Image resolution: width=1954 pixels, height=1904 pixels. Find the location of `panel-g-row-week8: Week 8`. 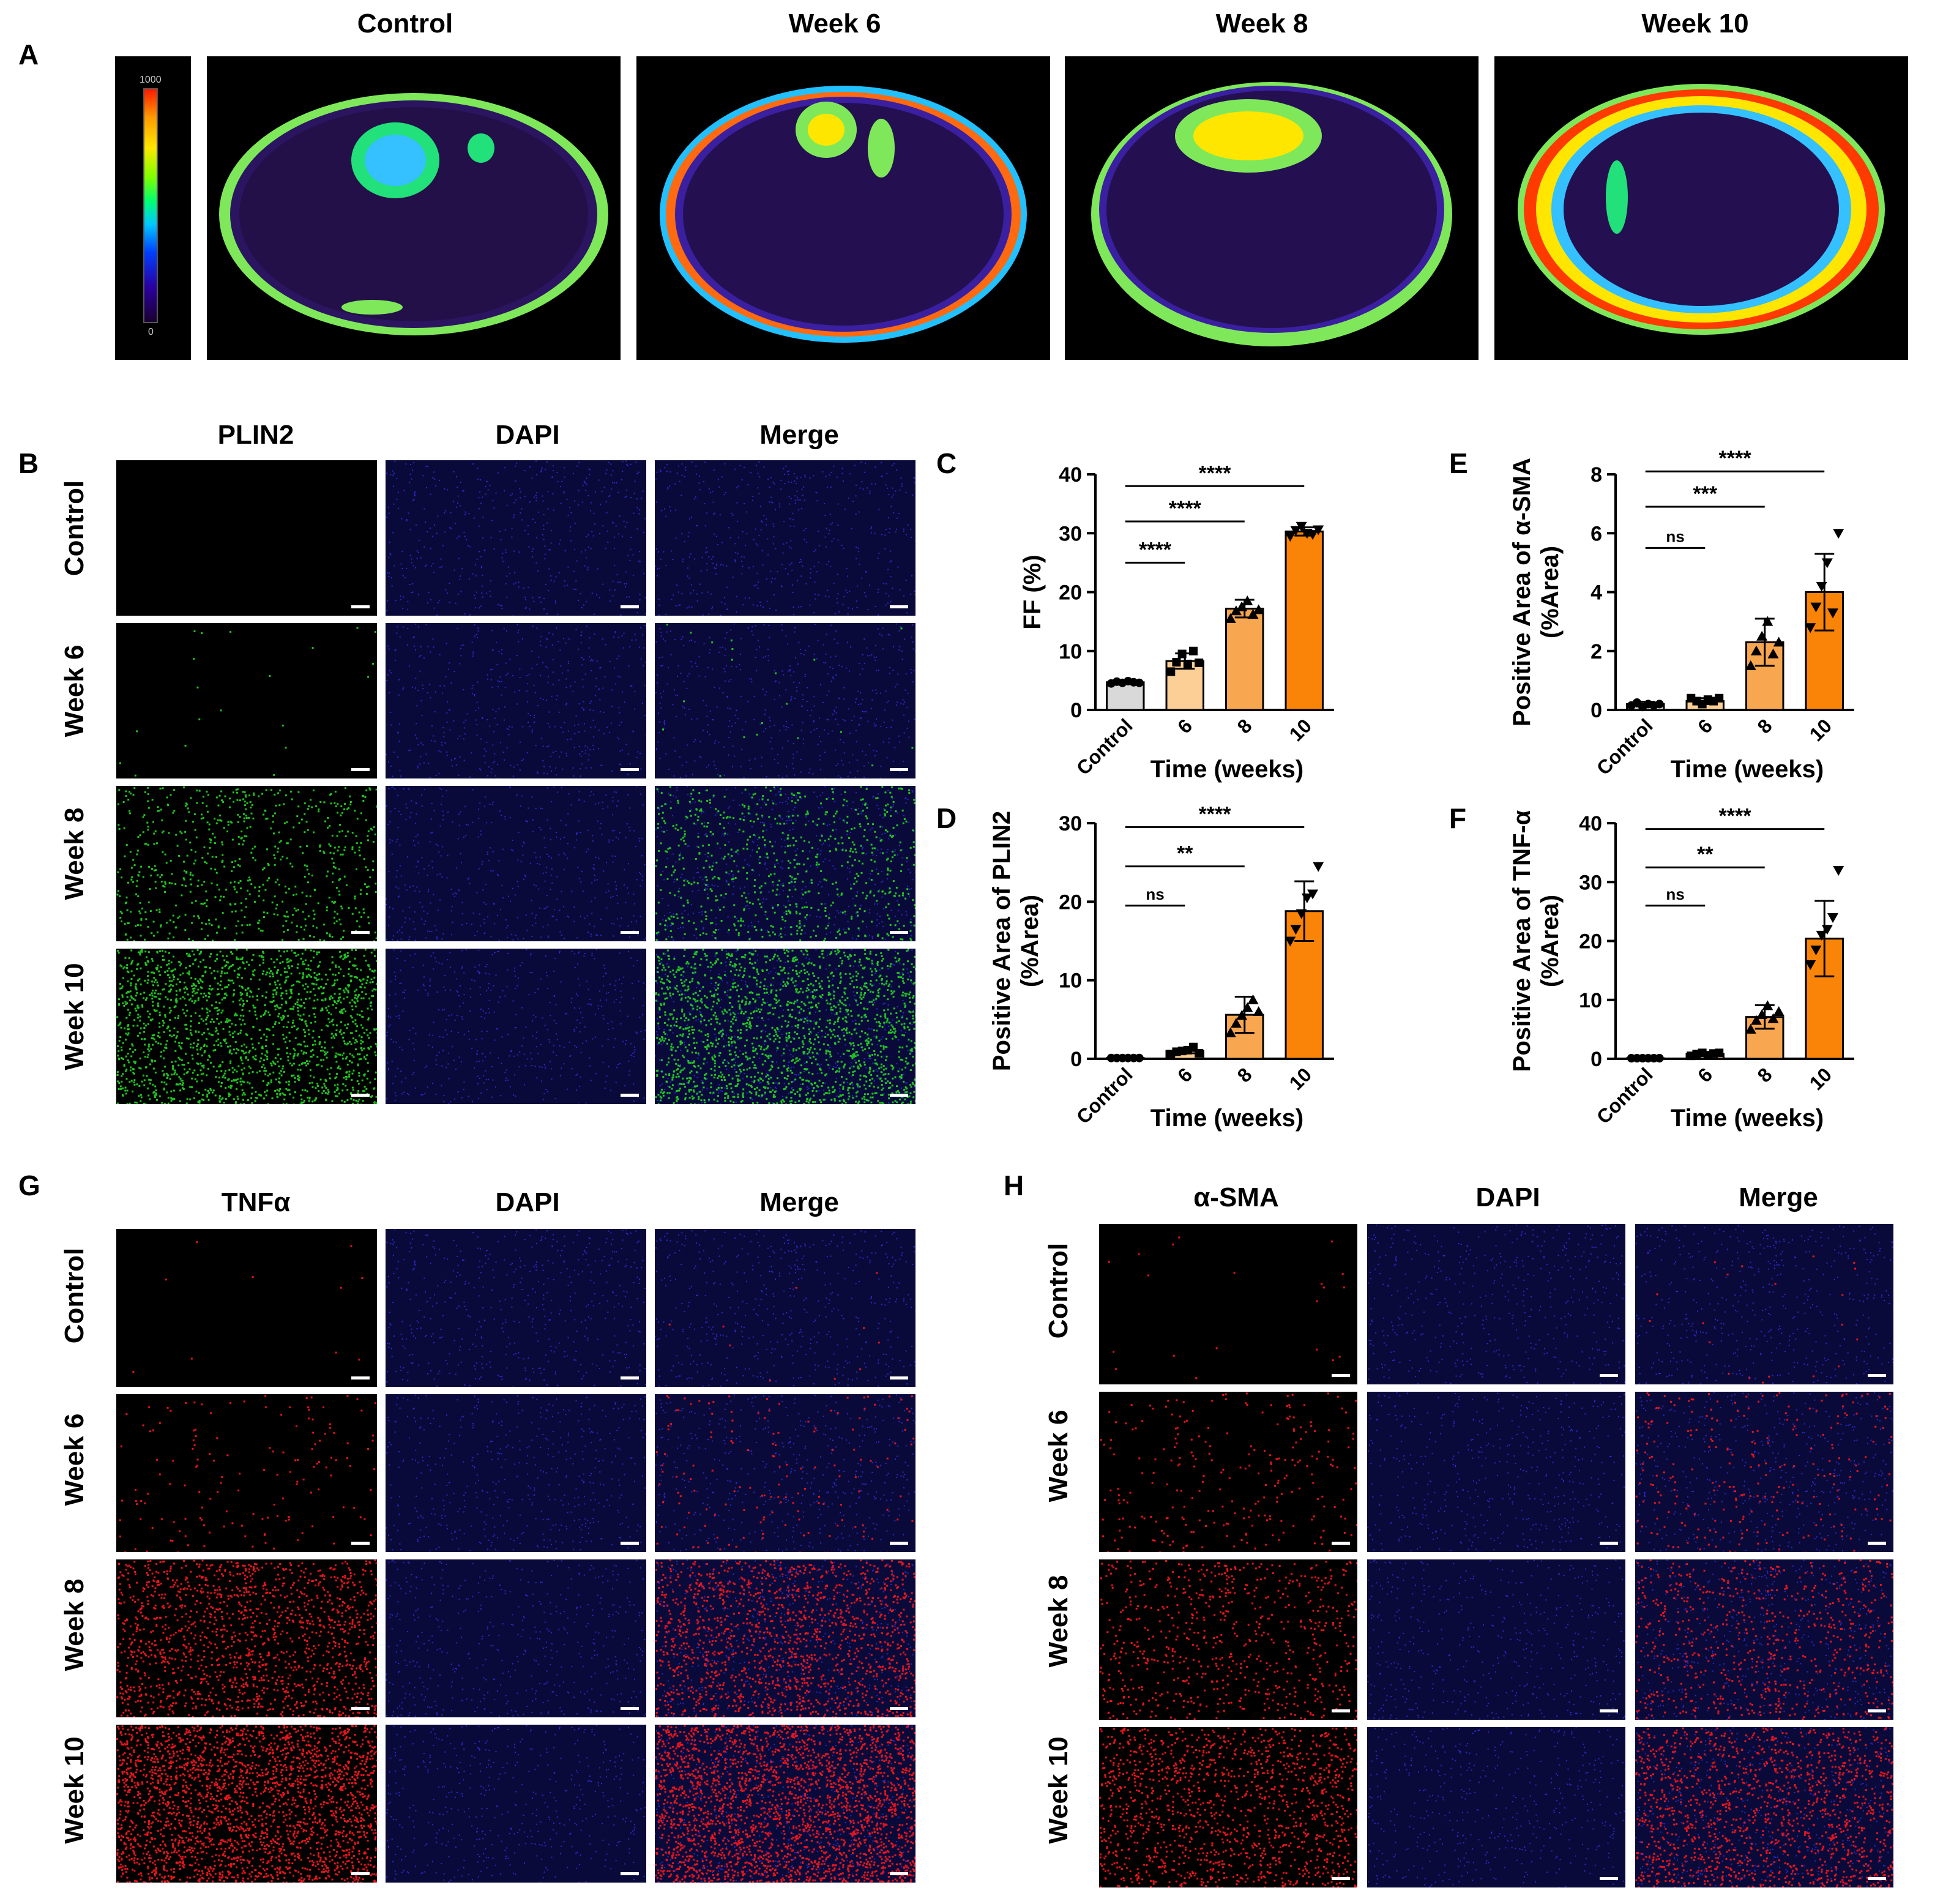

panel-g-row-week8: Week 8 is located at coordinates (74, 1624).